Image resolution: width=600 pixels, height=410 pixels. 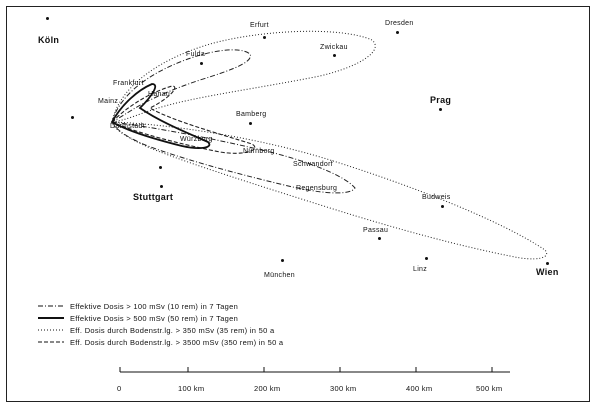 What do you see at coordinates (334, 47) in the screenshot?
I see `city-label-zwickau: Zwickau` at bounding box center [334, 47].